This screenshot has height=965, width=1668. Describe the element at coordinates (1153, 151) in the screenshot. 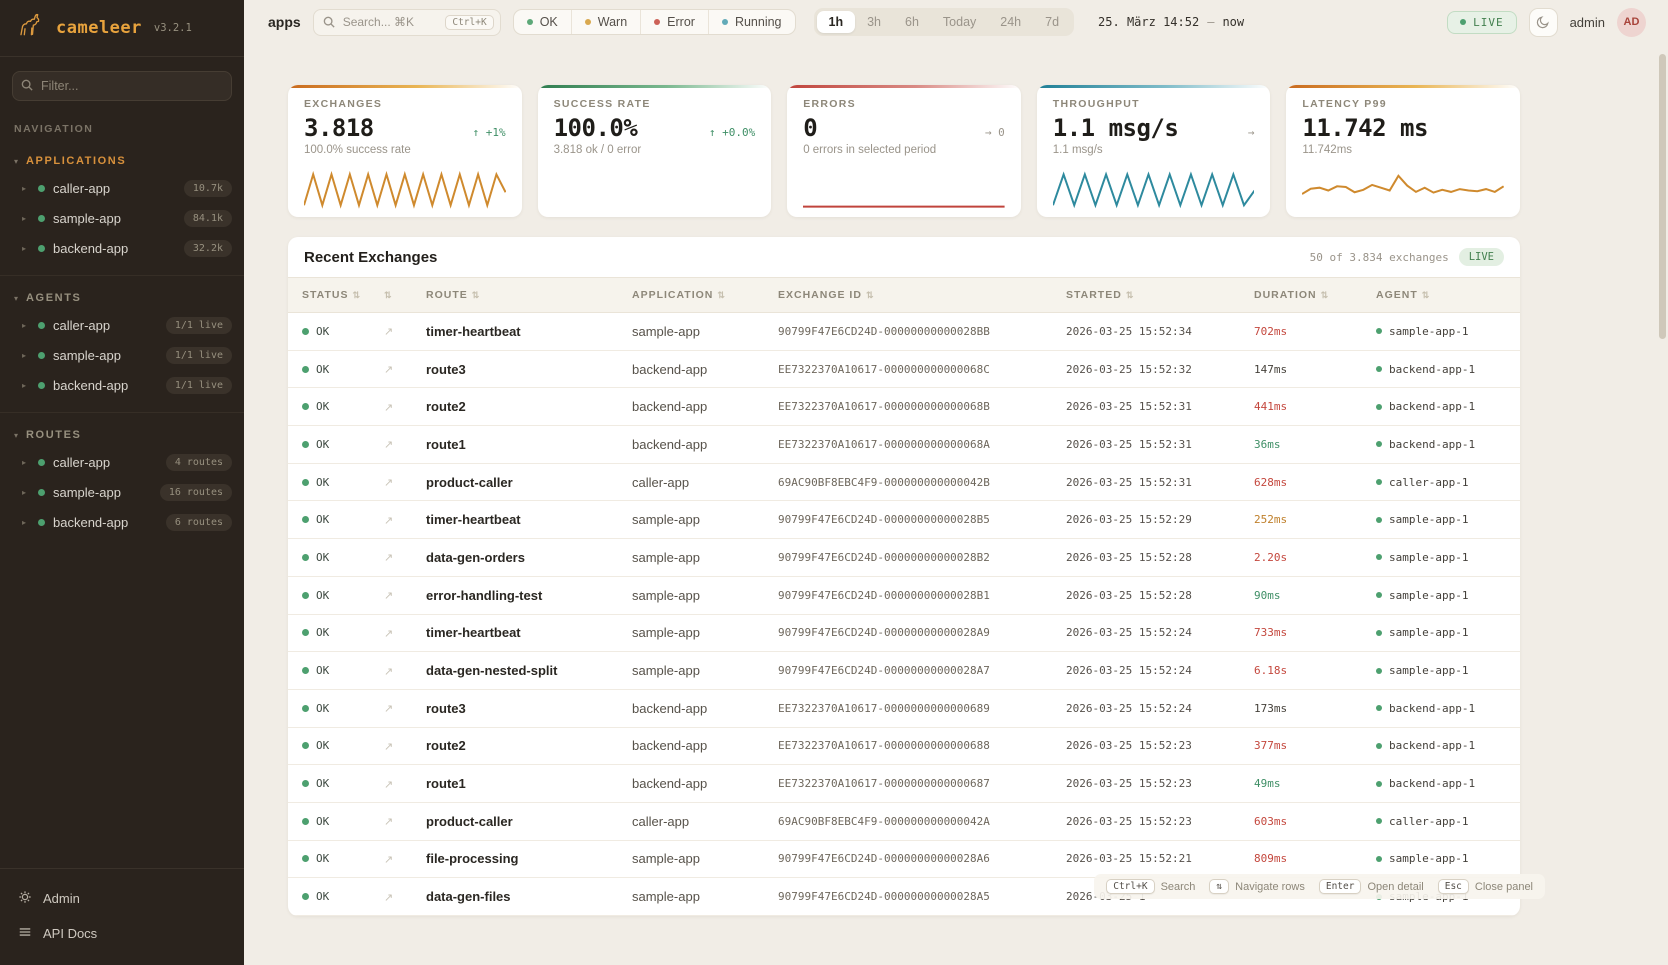

I see `metric-card-throughput: THROUGHPUT 1.1 msg/s → 1.1 msg/s` at that location.